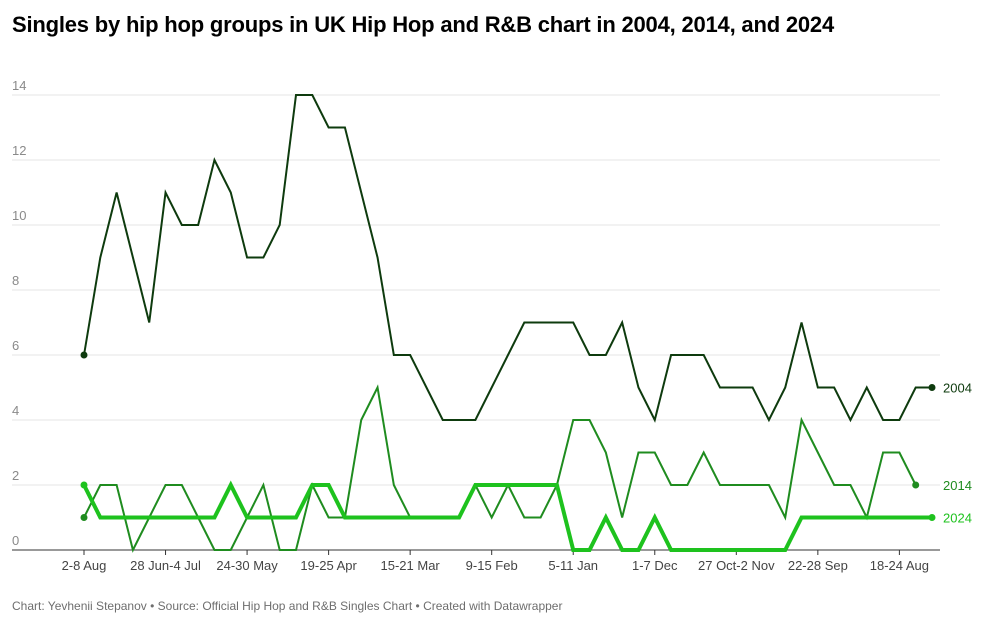  What do you see at coordinates (84, 355) in the screenshot?
I see `series-start-point-2004` at bounding box center [84, 355].